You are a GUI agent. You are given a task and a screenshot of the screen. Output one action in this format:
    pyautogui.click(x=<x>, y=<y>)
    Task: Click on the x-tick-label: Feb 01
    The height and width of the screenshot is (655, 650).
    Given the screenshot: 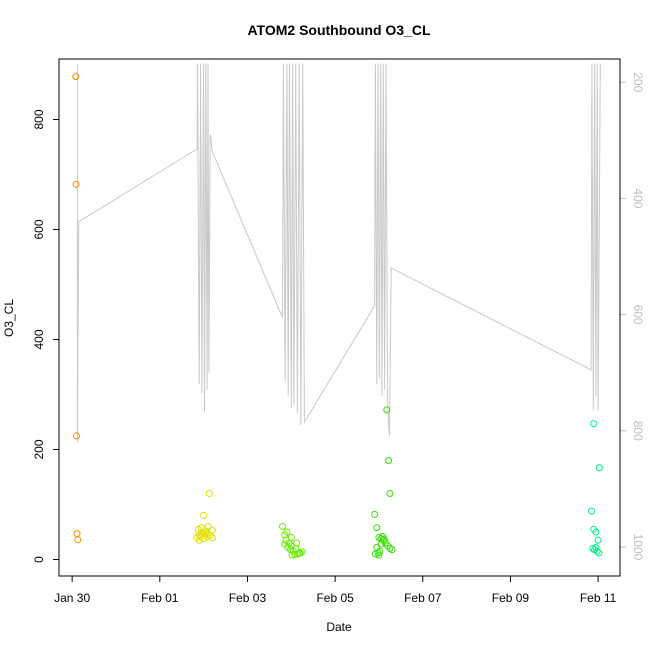 What is the action you would take?
    pyautogui.click(x=160, y=598)
    